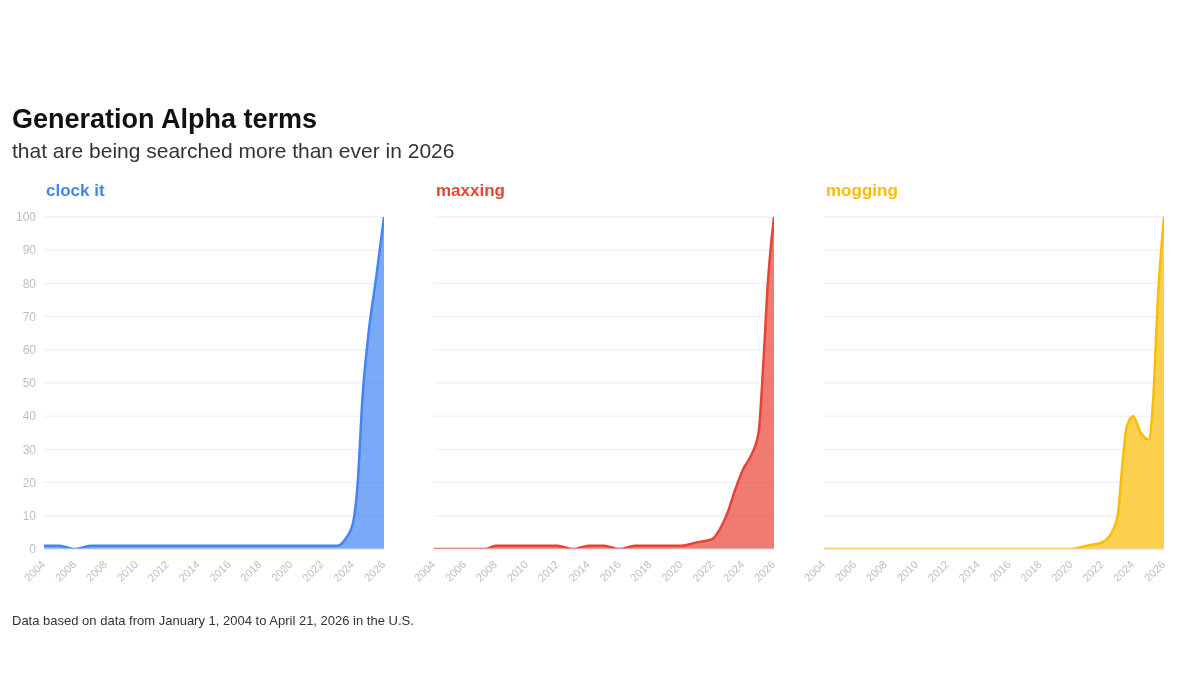 Image resolution: width=1200 pixels, height=675 pixels. I want to click on y-tick-label: 90, so click(29, 250).